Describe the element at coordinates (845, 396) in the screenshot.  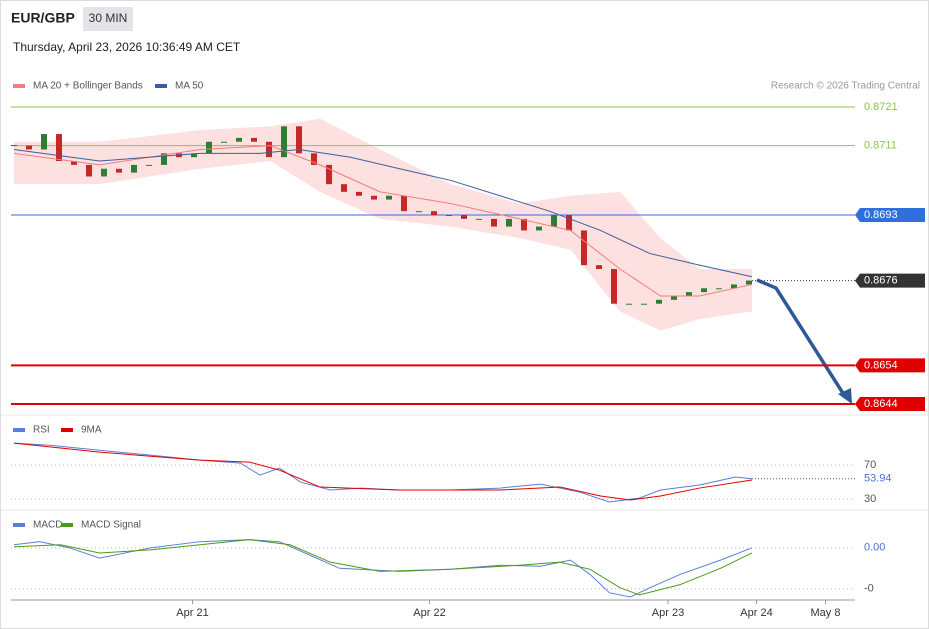
I see `forecast-arrow-head` at that location.